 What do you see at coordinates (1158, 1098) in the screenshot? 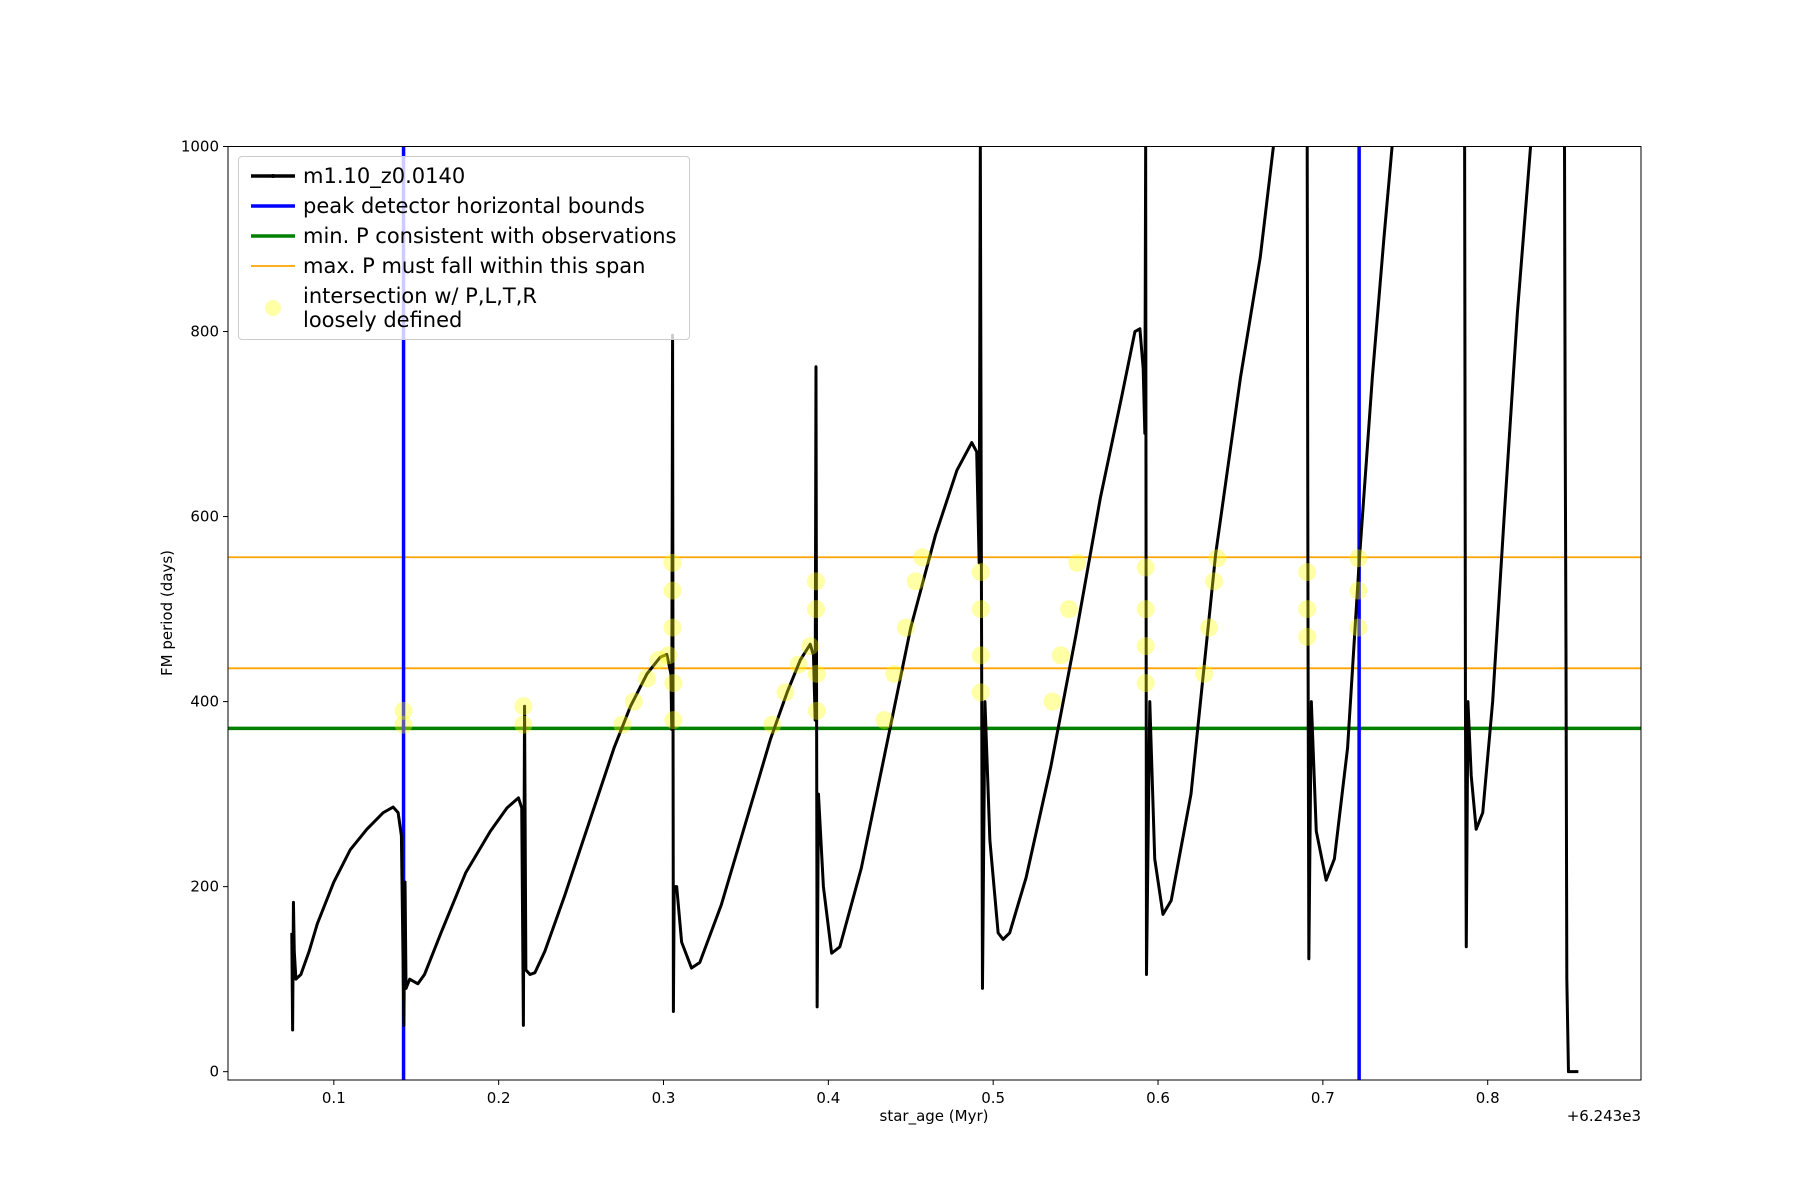
I see `x-tick-label: 0.6` at bounding box center [1158, 1098].